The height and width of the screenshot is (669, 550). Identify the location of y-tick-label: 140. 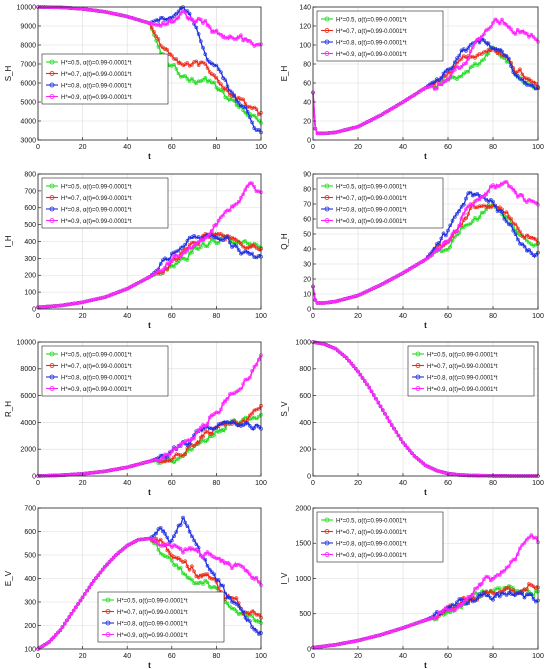
(305, 7).